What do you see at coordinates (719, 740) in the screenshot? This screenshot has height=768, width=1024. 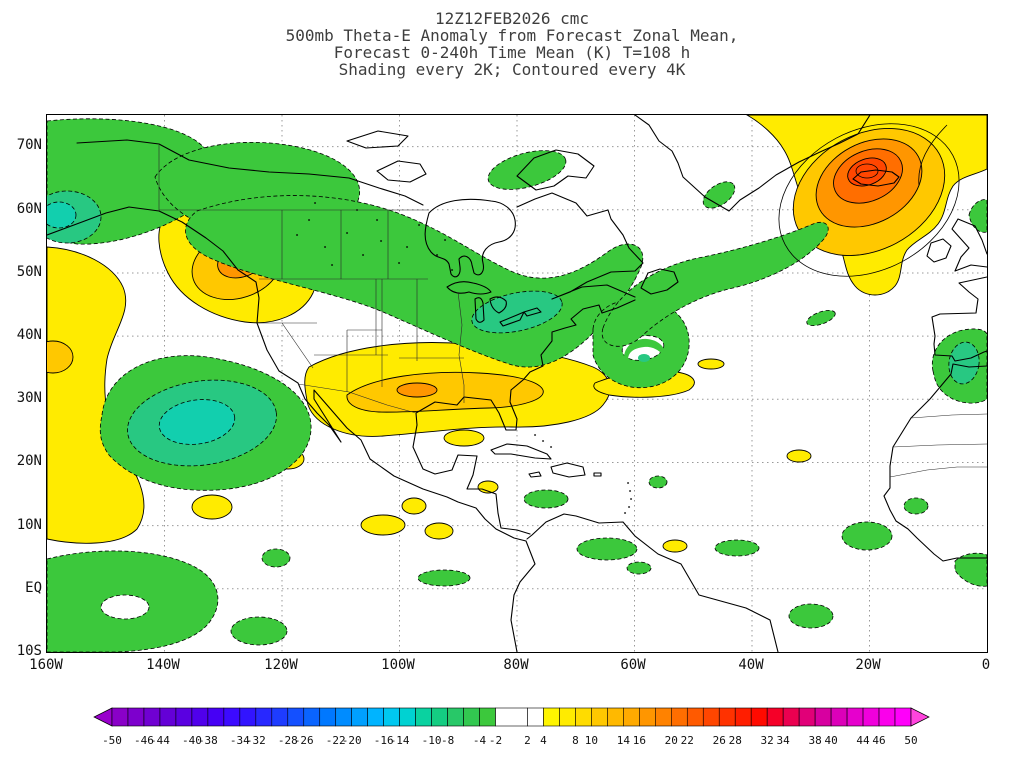 I see `colorbar-tick-label: 26` at bounding box center [719, 740].